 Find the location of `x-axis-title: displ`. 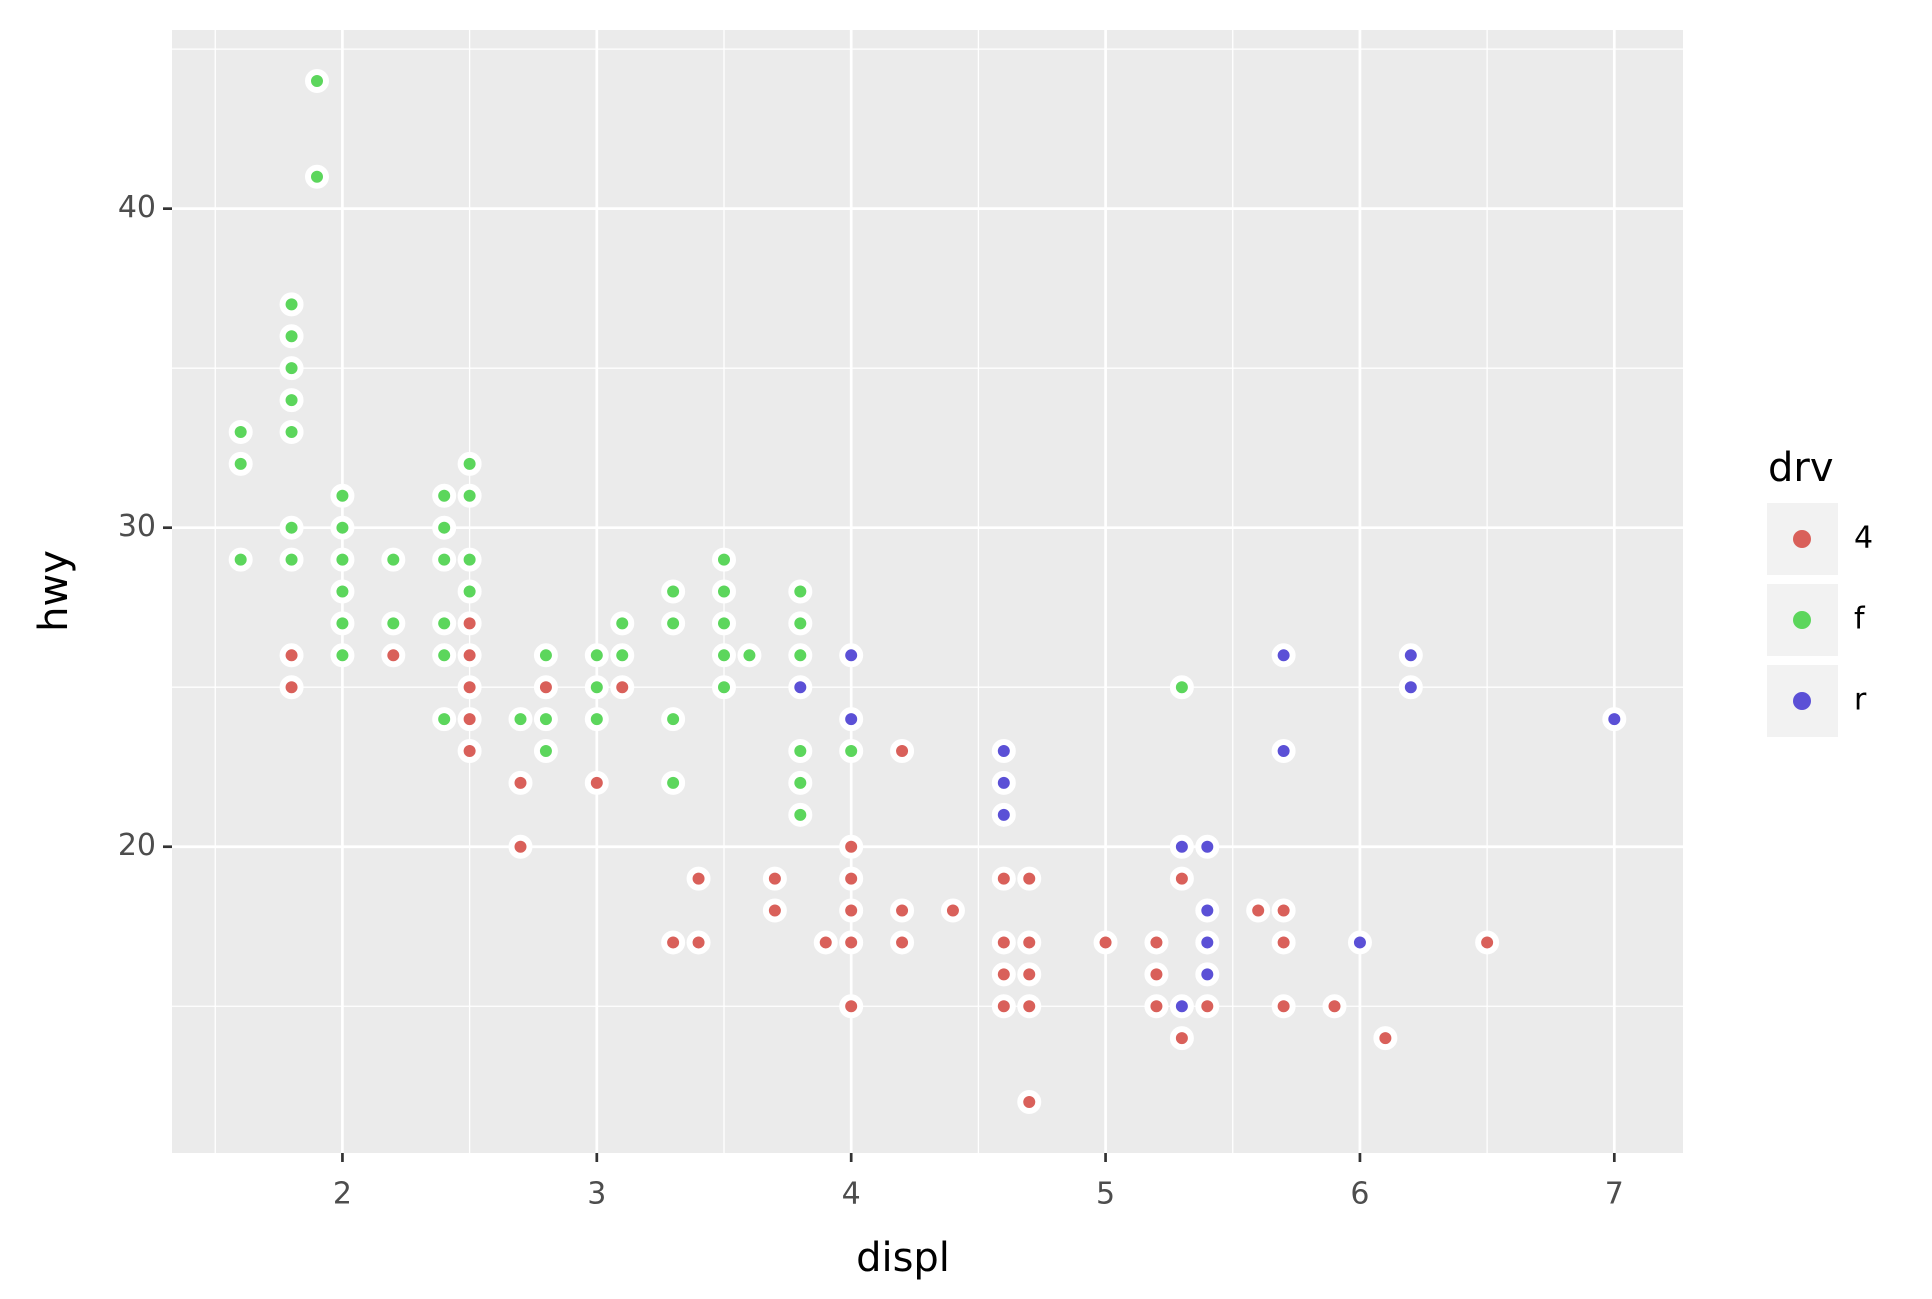

x-axis-title: displ is located at coordinates (903, 1258).